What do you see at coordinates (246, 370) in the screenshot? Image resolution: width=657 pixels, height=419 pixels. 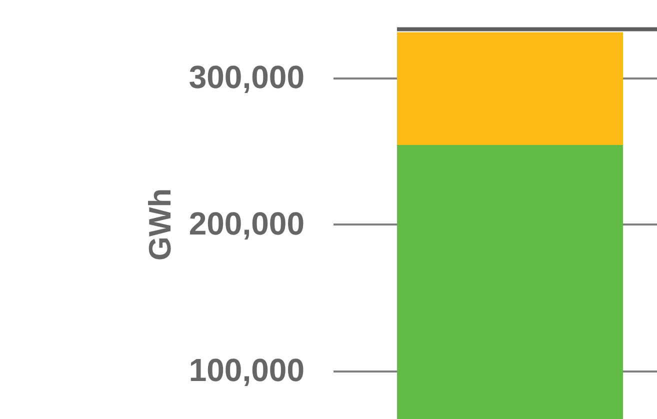 I see `y-tick-label: 100,000` at bounding box center [246, 370].